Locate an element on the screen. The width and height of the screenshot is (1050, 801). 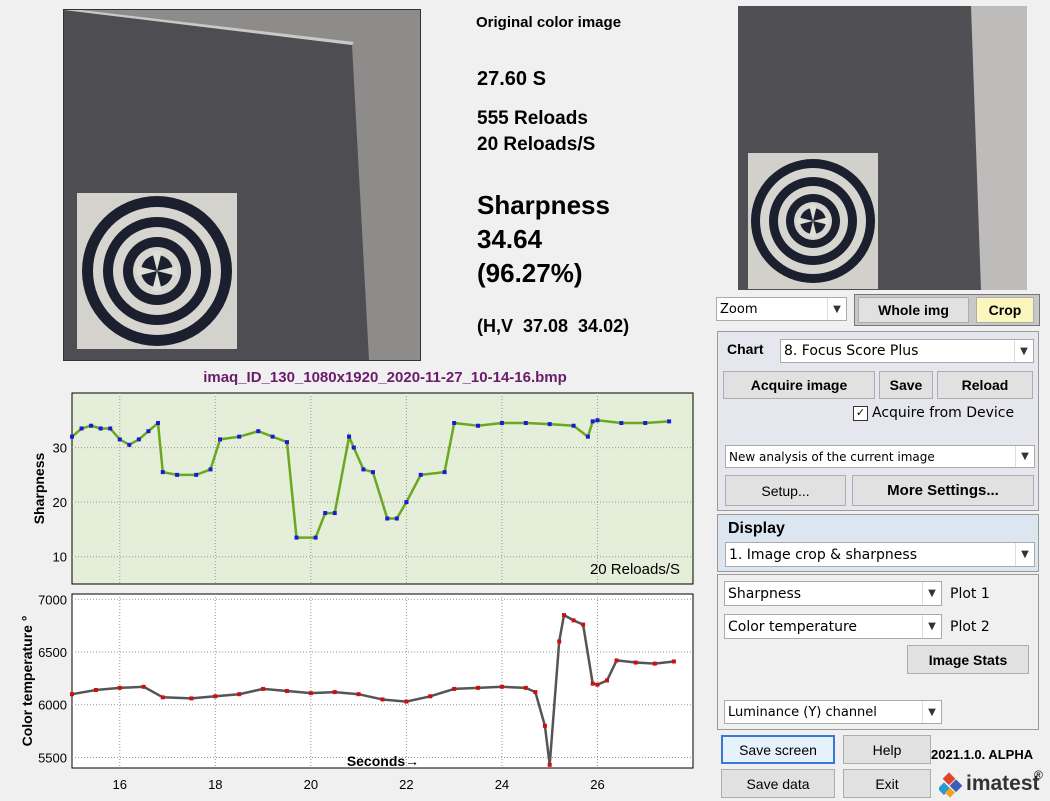
elapsed-time: 27.60 S is located at coordinates (511, 79).